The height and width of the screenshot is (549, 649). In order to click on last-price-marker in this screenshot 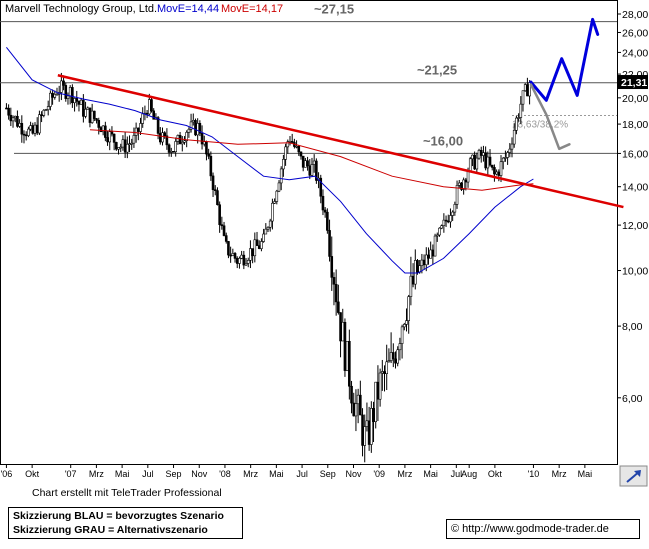, I will do `click(633, 82)`.